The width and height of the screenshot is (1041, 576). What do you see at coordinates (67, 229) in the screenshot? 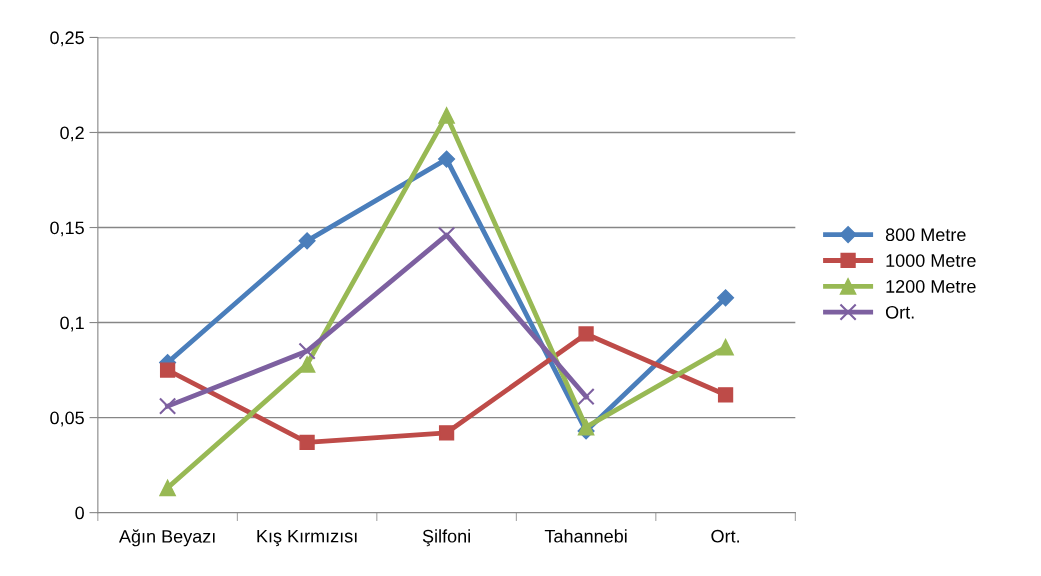
I see `y-tick-label: 0,15` at bounding box center [67, 229].